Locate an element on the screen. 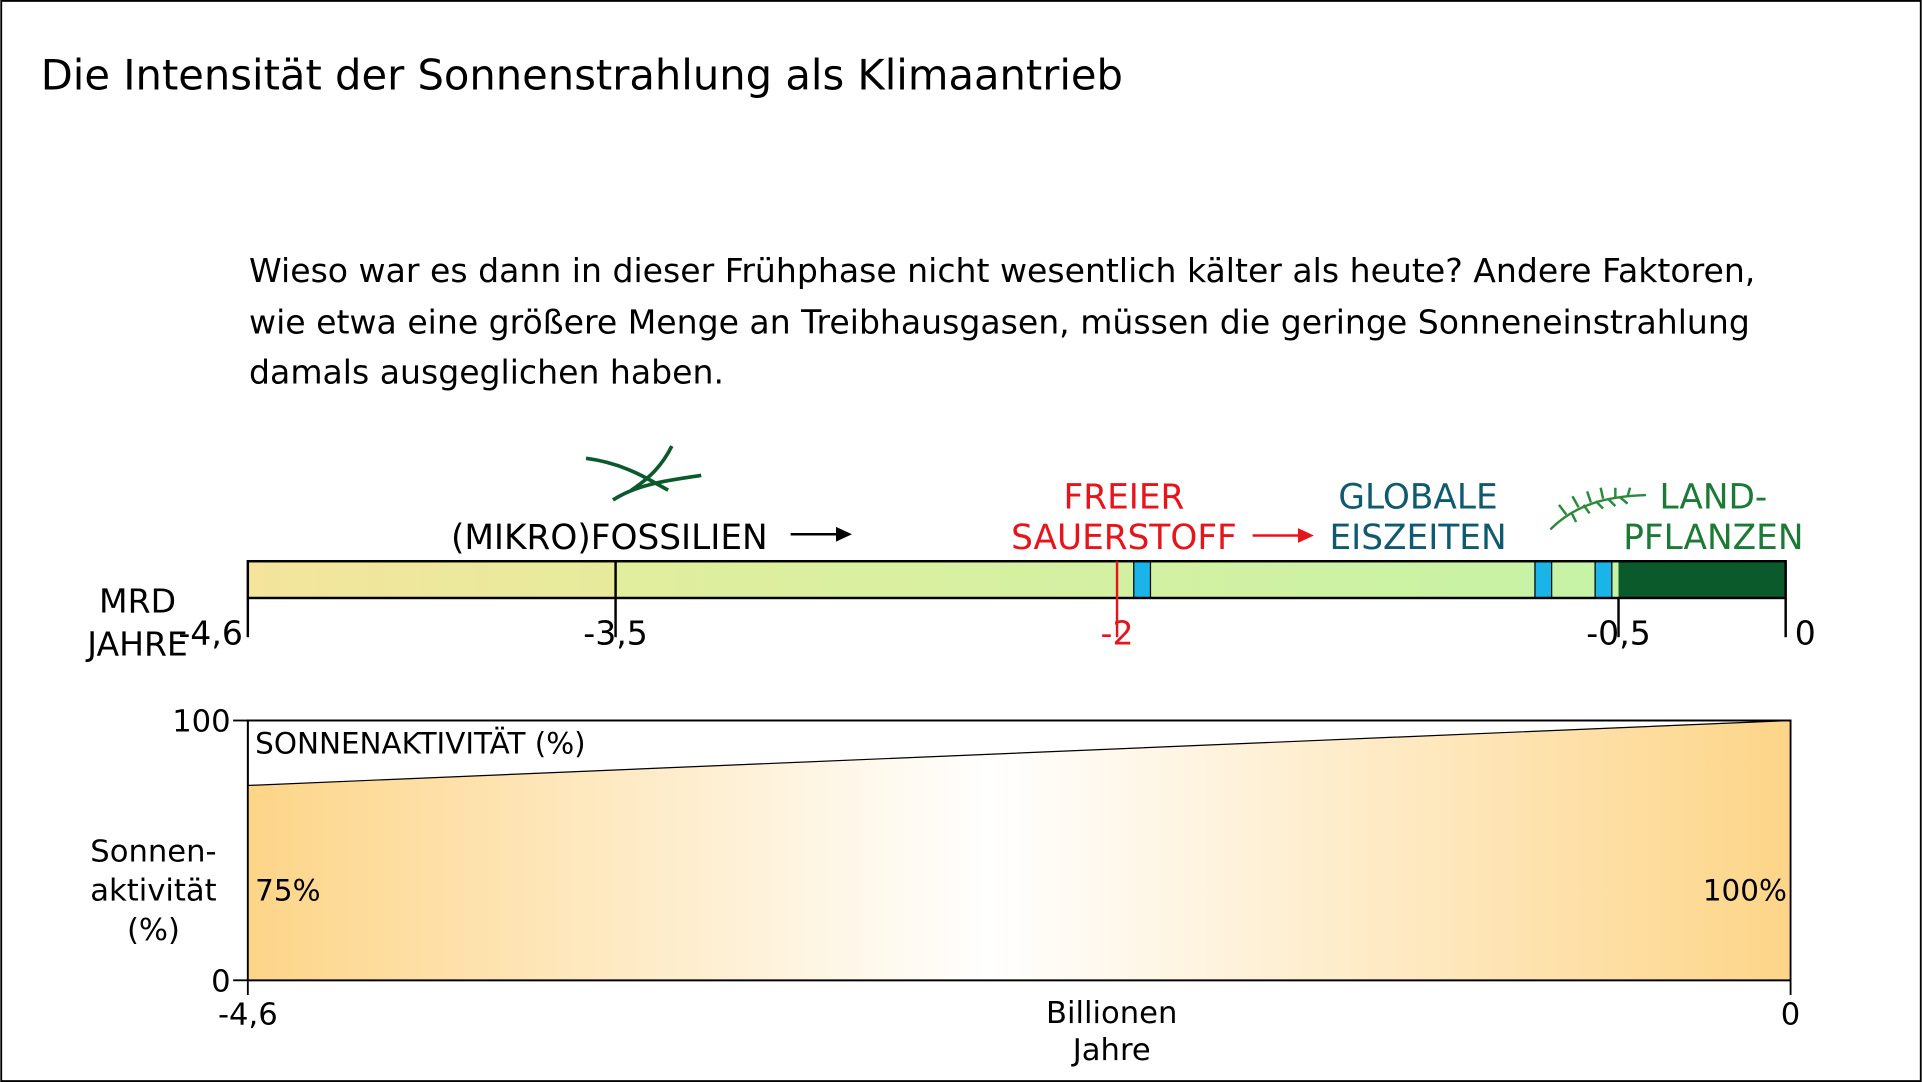 This screenshot has height=1082, width=1922. timeline-tick-label: 0 is located at coordinates (1805, 633).